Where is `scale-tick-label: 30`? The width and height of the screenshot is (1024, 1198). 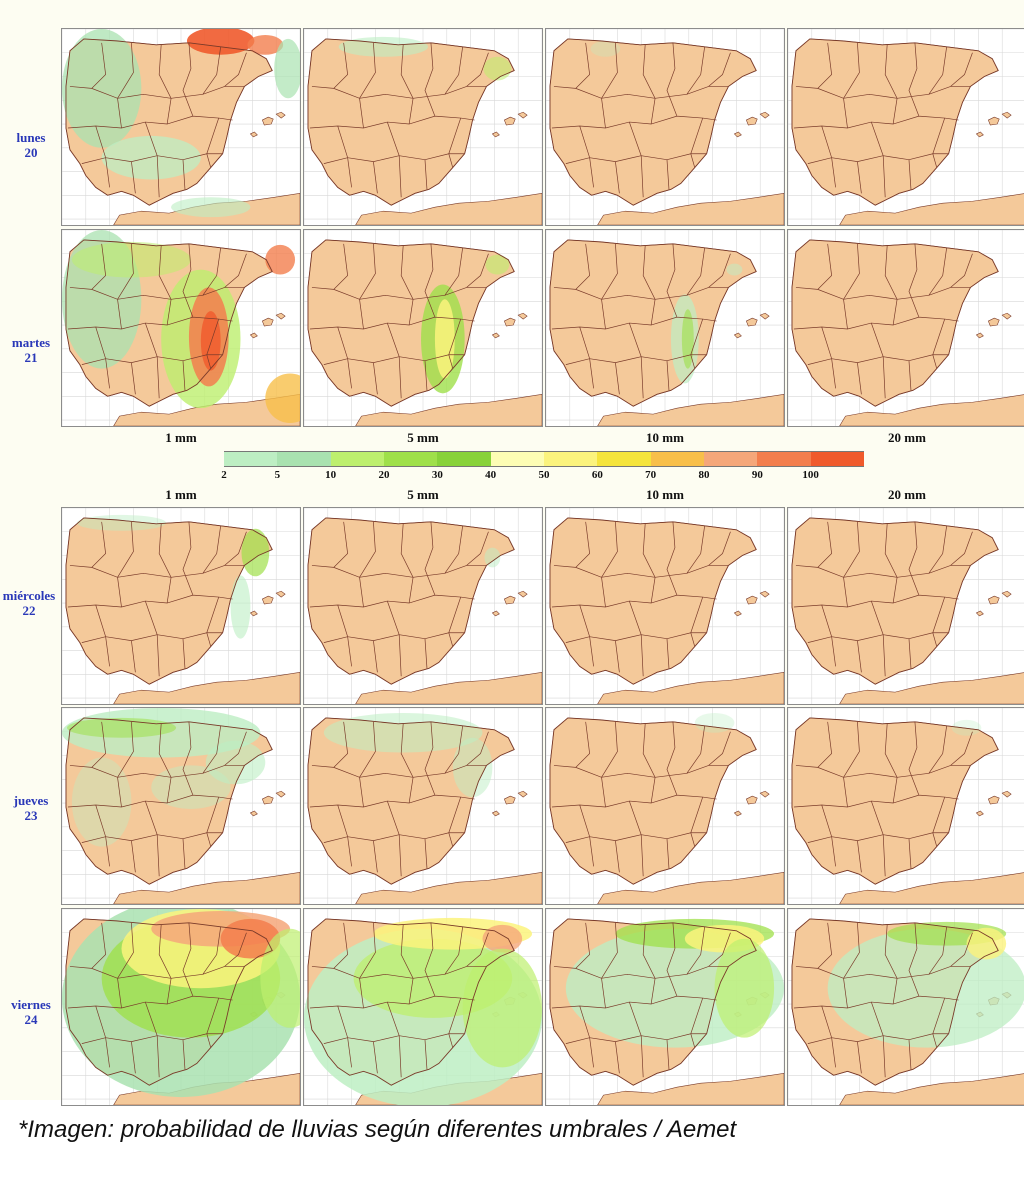
scale-tick-label: 30 is located at coordinates (437, 475).